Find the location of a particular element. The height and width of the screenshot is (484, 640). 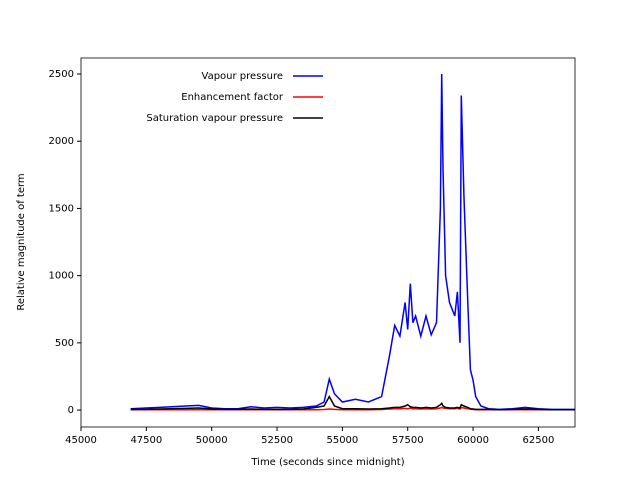

y-tick-label: 0 is located at coordinates (71, 410).